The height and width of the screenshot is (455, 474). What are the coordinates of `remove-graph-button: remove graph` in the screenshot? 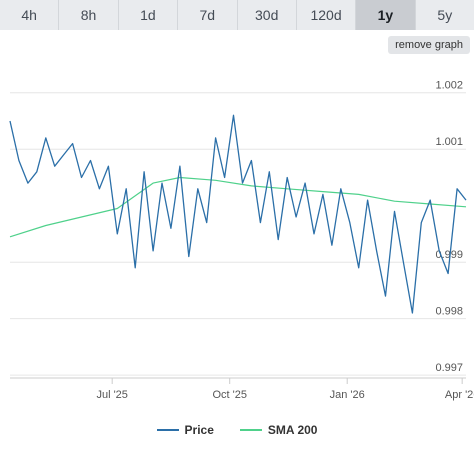 It's located at (429, 45).